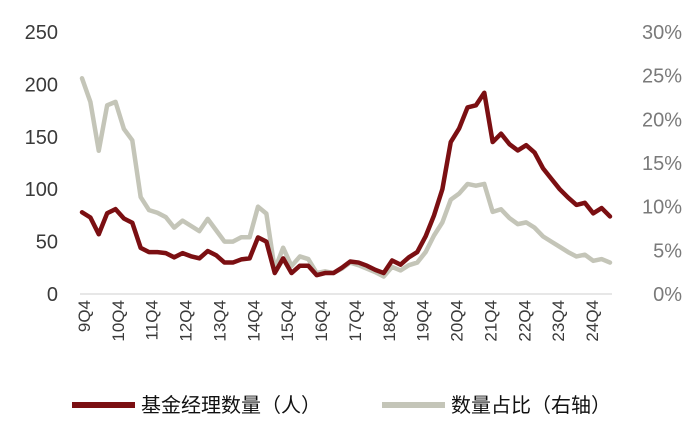  I want to click on left-axis-ticks: 0 50 100 150 200 250, so click(41, 164).